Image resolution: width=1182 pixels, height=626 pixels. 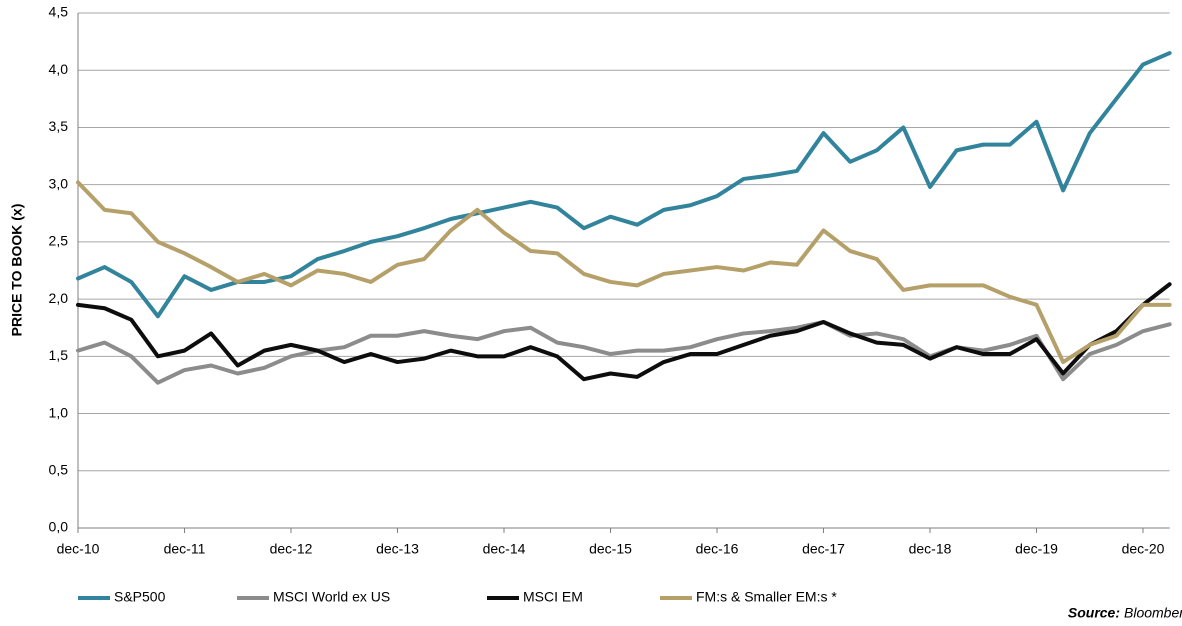 What do you see at coordinates (78, 549) in the screenshot?
I see `x-tick-label: dec-10` at bounding box center [78, 549].